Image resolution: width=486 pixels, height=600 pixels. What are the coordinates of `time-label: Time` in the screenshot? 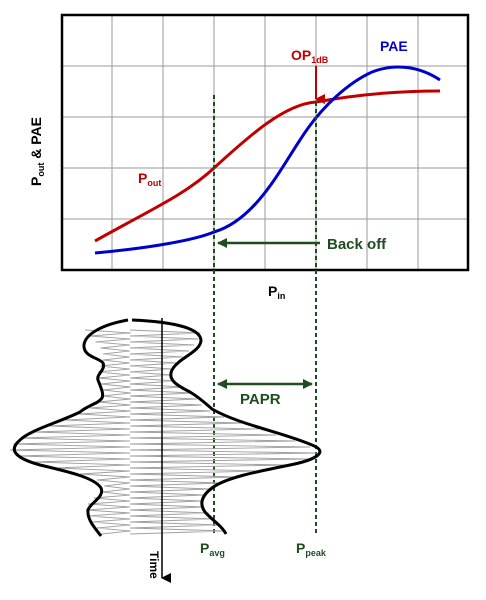 It's located at (154, 565).